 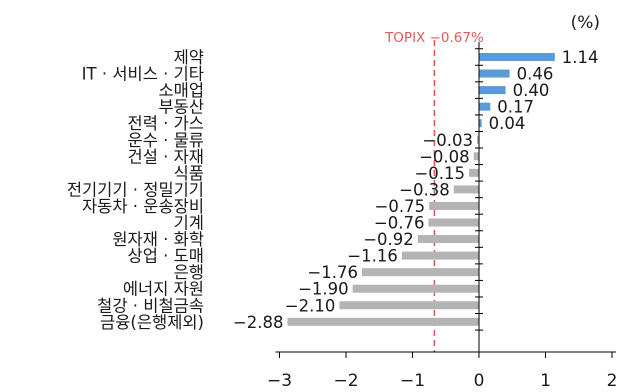 What do you see at coordinates (181, 90) in the screenshot?
I see `category-label: 소매업` at bounding box center [181, 90].